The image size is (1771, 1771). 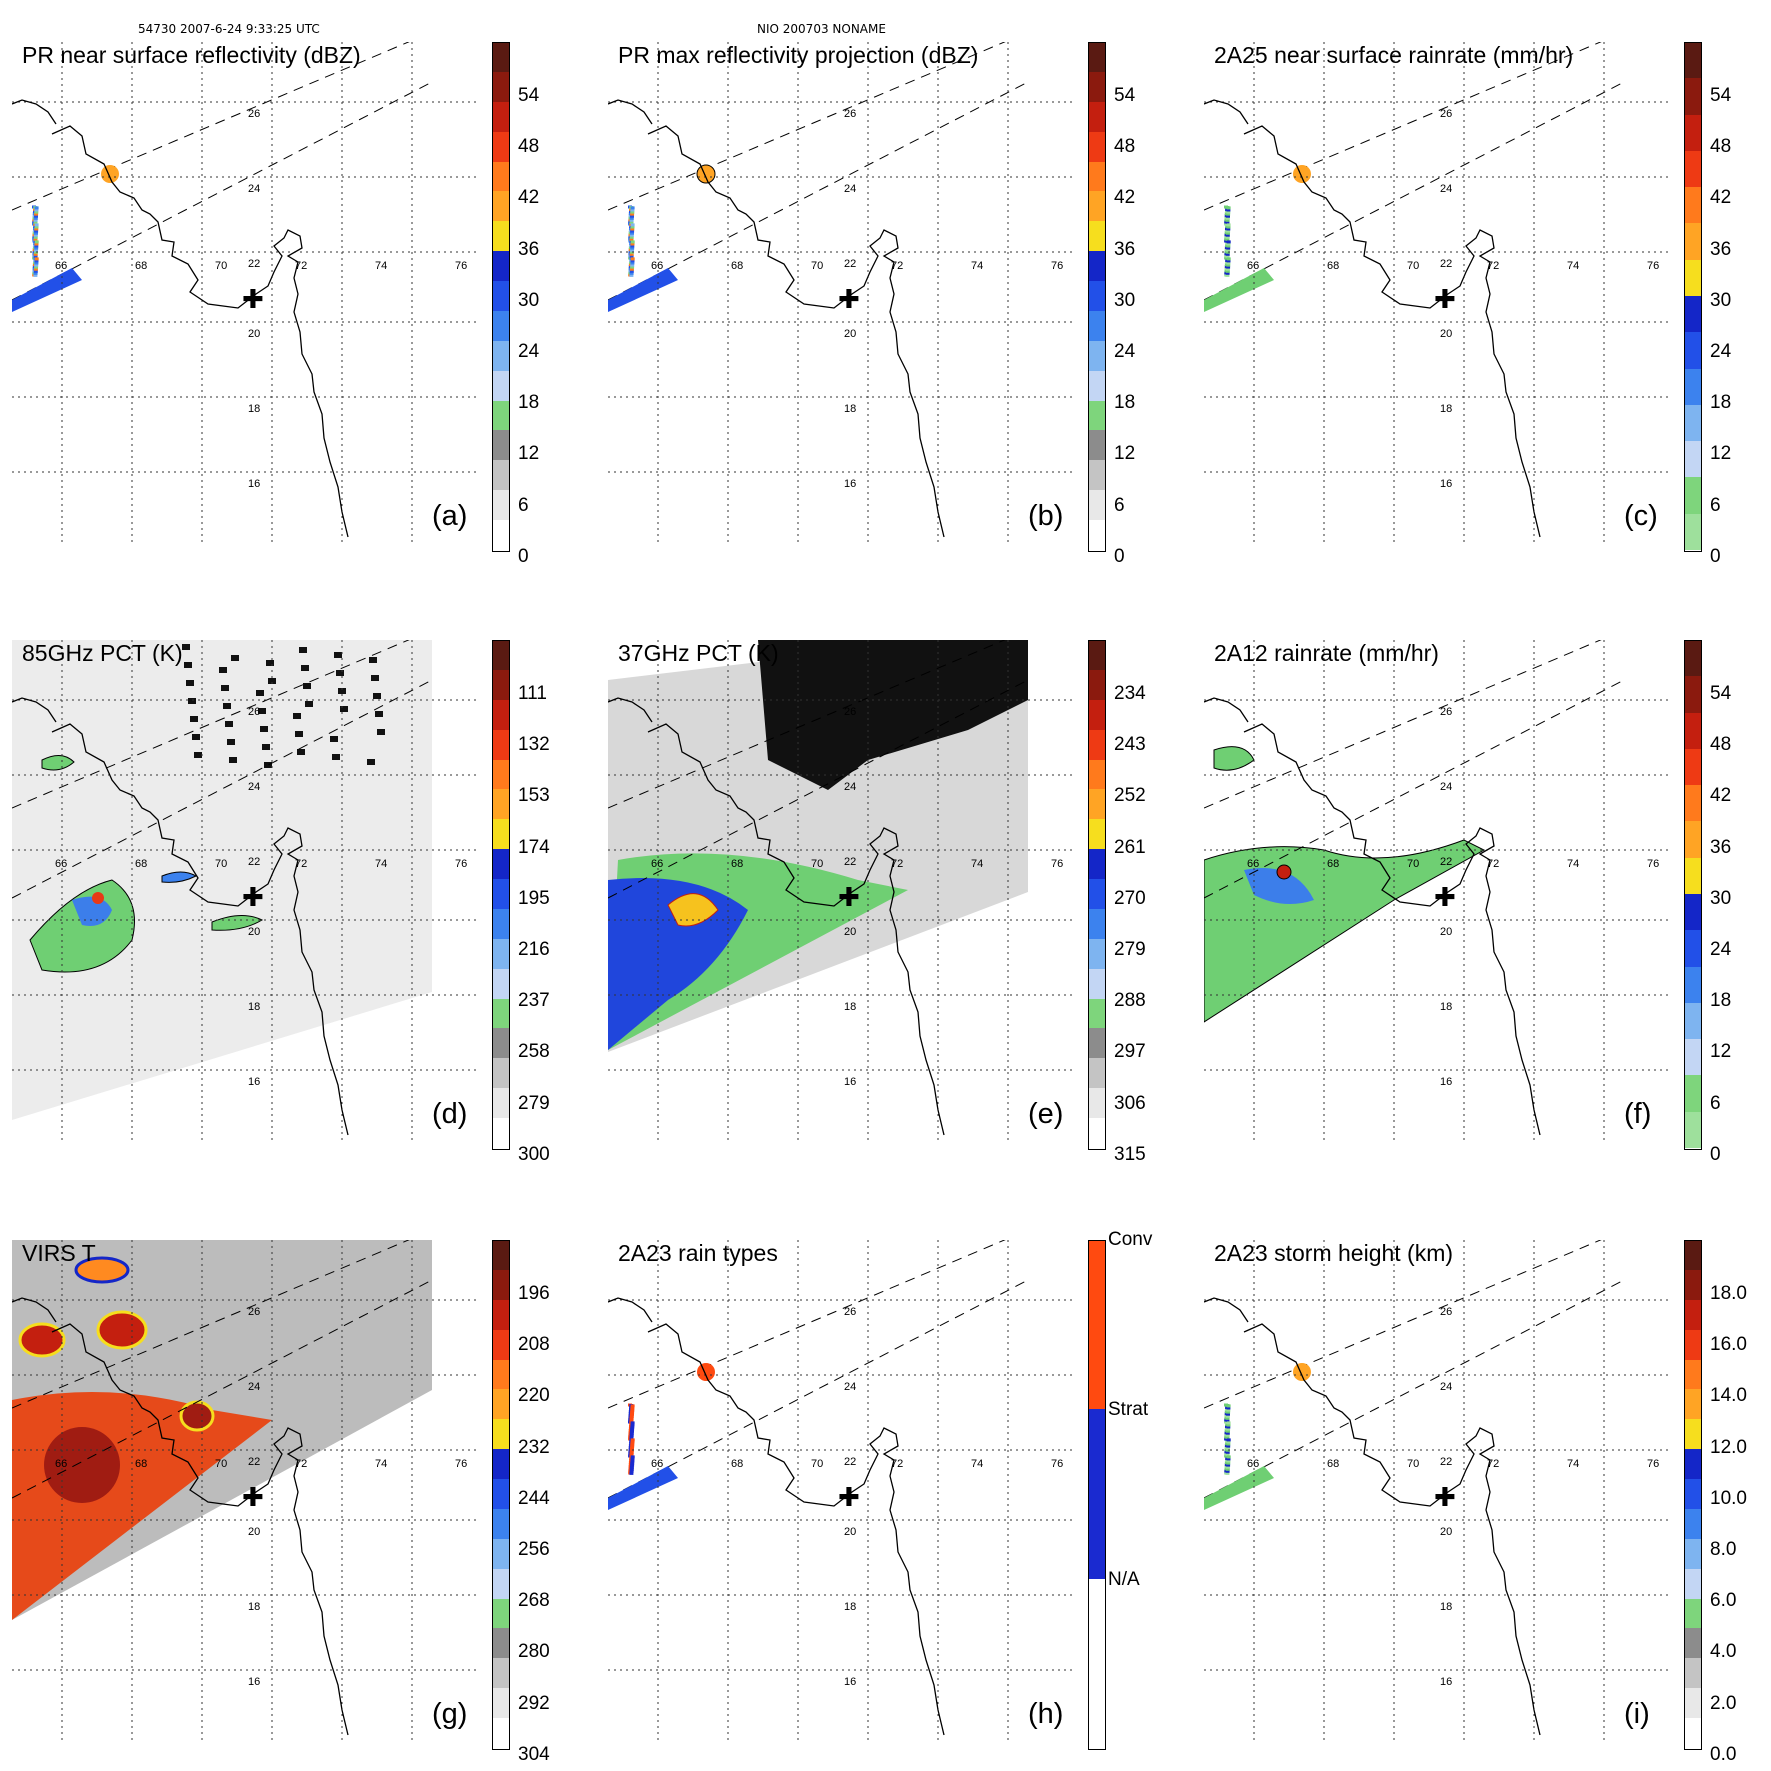 What do you see at coordinates (534, 1293) in the screenshot?
I see `colorbar-tick-label: 196` at bounding box center [534, 1293].